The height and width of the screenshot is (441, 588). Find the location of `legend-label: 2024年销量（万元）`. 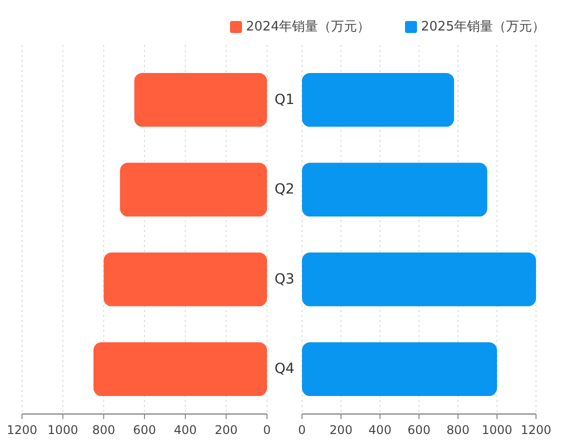

legend-label: 2024年销量（万元） is located at coordinates (308, 27).